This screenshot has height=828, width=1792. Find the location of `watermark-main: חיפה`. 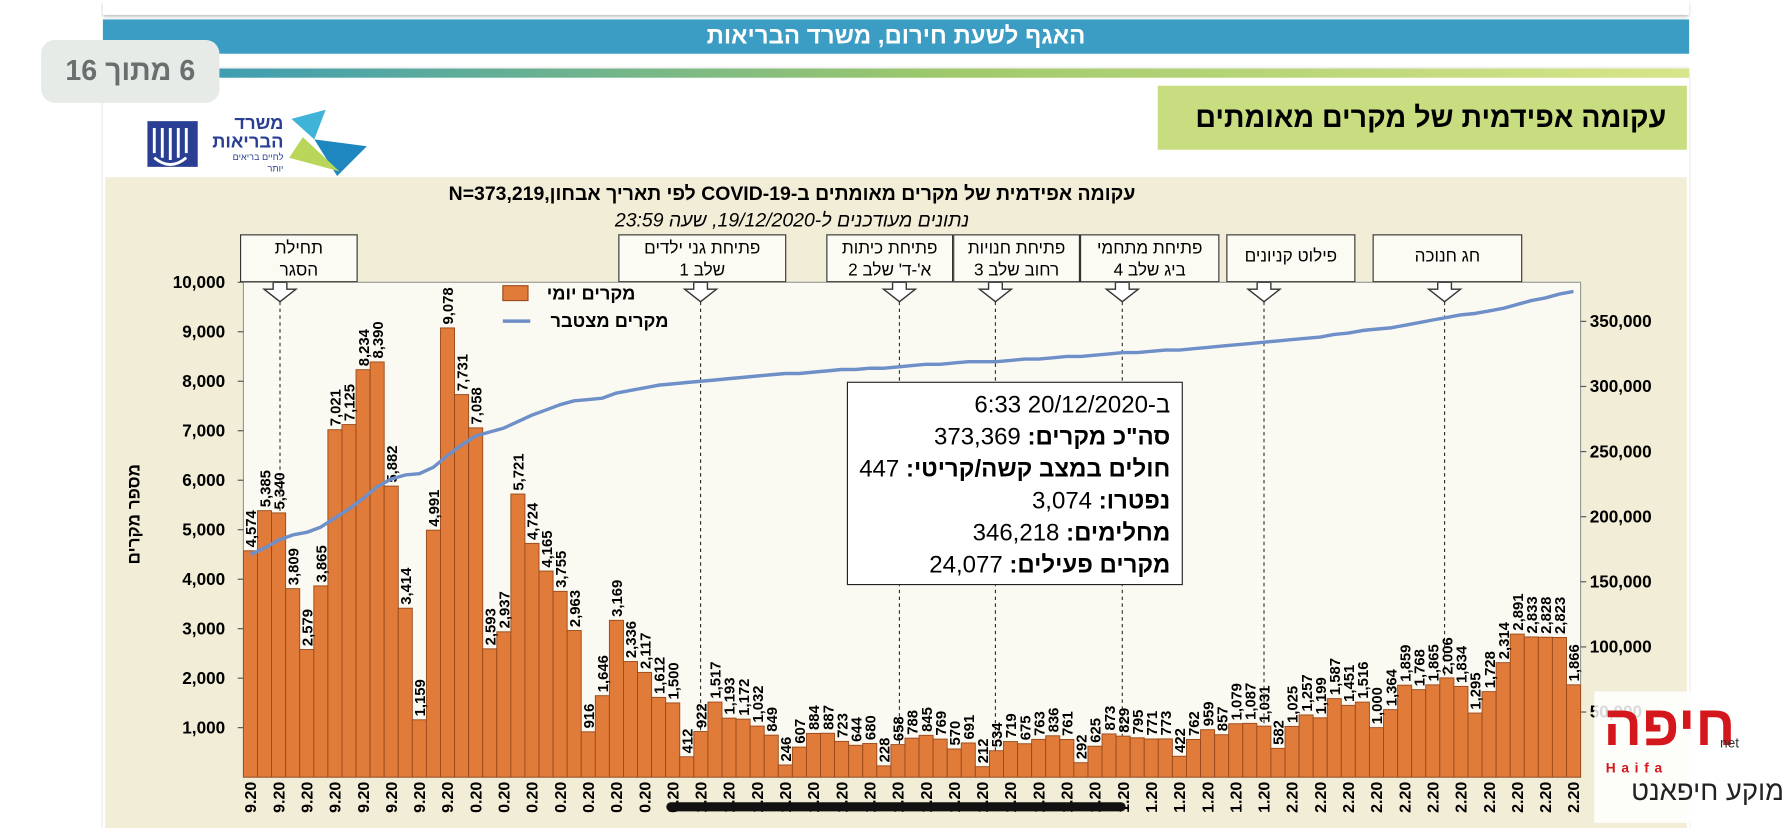

watermark-main: חיפה is located at coordinates (1669, 725).